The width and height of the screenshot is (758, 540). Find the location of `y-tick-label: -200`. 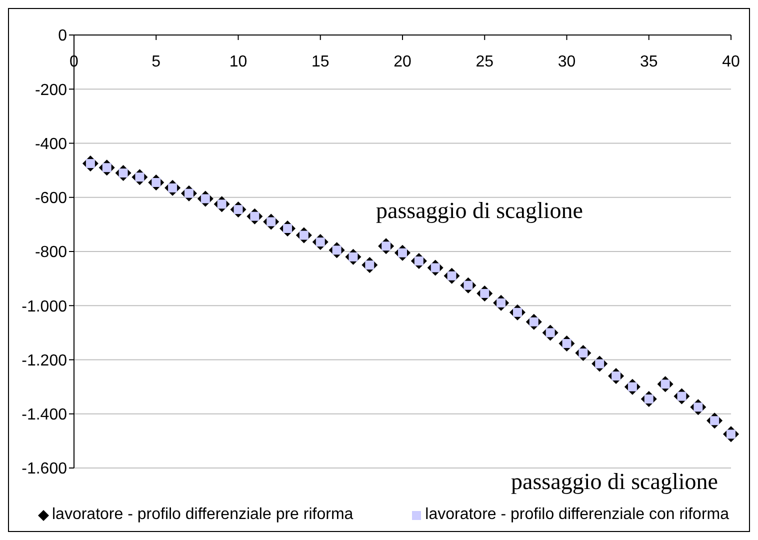

y-tick-label: -200 is located at coordinates (51, 90).